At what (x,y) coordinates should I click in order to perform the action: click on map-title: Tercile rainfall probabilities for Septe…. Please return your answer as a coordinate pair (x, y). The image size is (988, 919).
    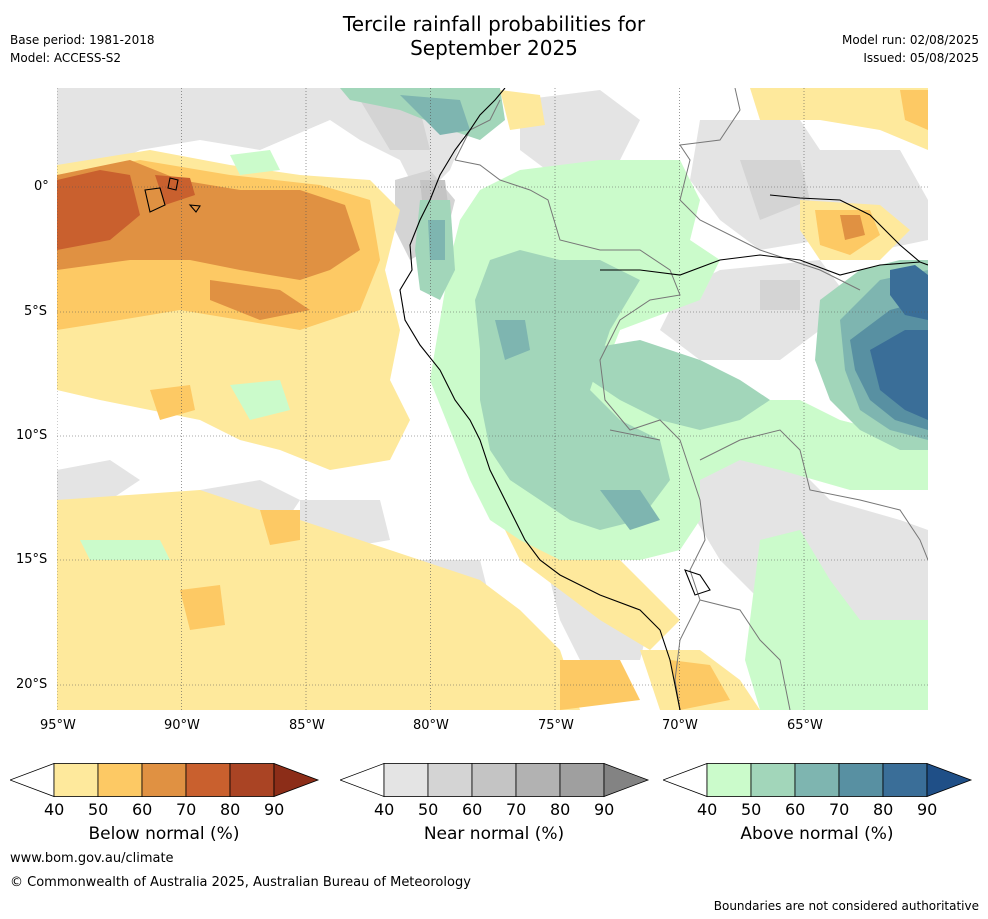
    Looking at the image, I should click on (494, 36).